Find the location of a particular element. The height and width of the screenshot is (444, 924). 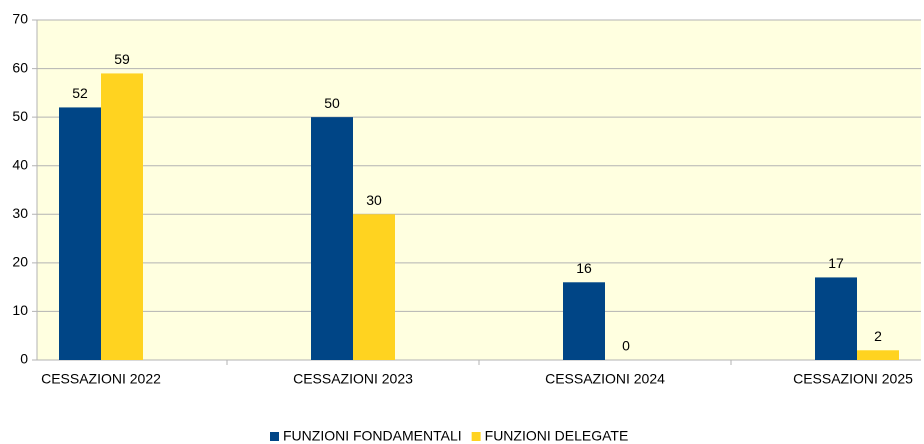

y-tick-label: 50 is located at coordinates (20, 116).